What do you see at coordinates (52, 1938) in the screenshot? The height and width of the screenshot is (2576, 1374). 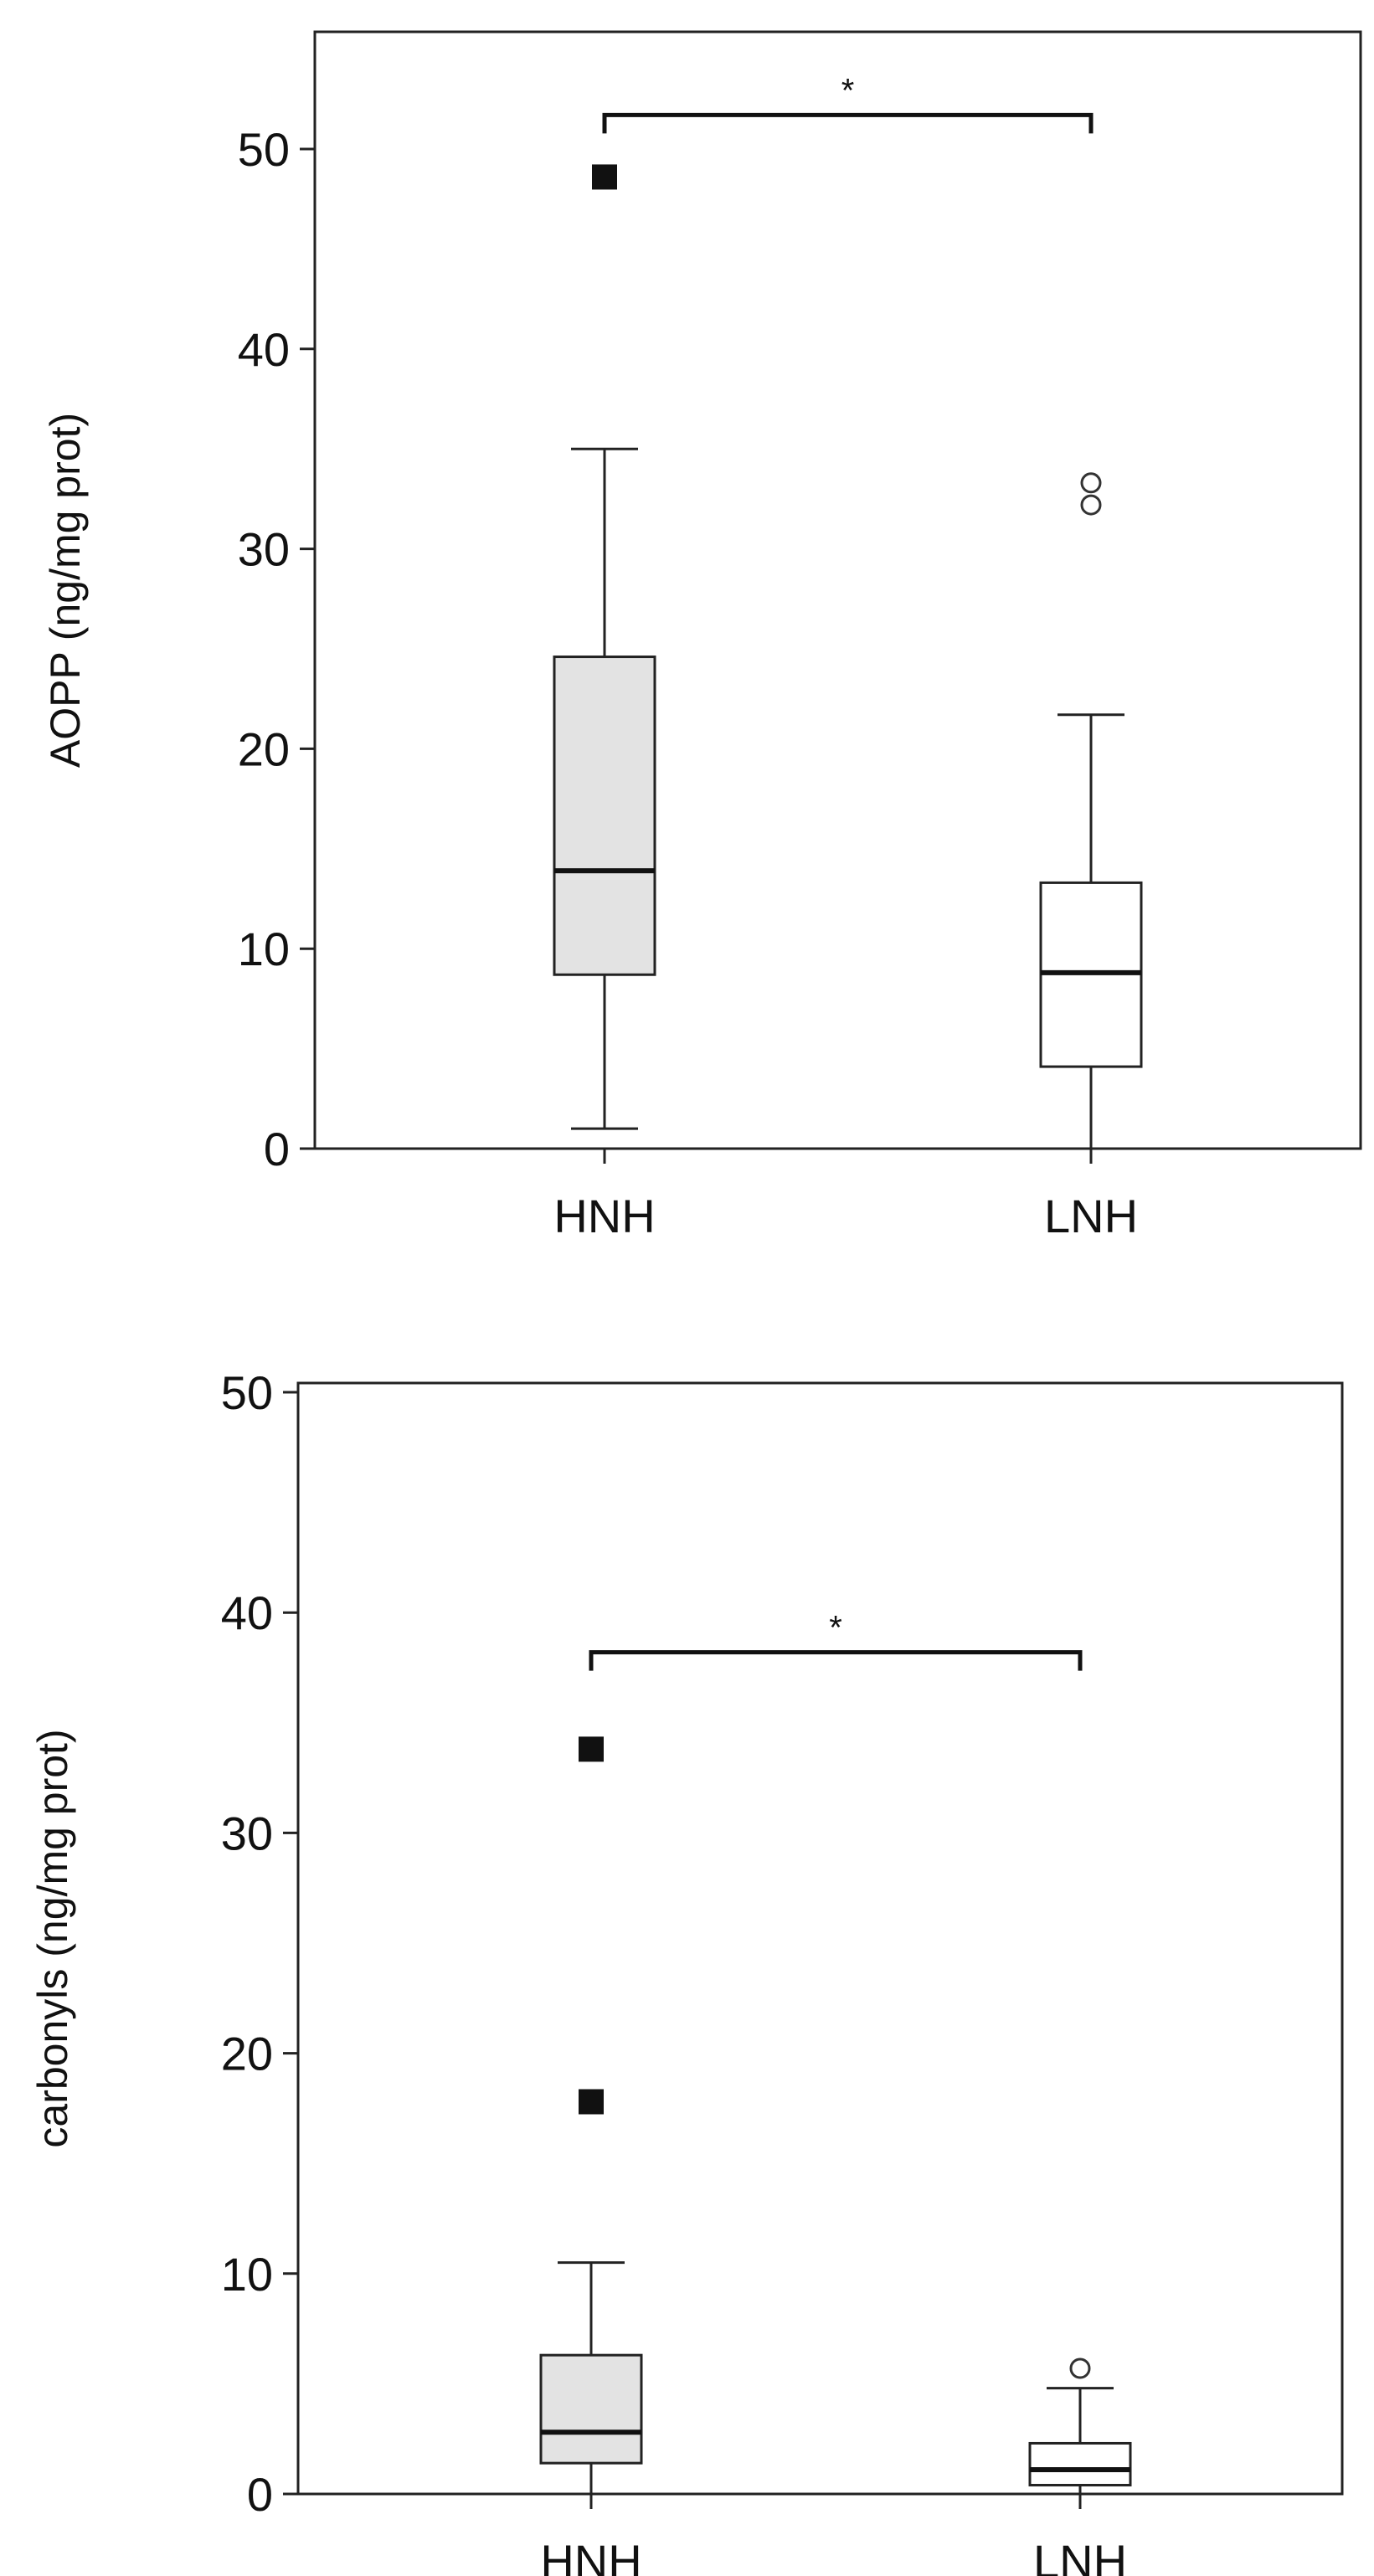 I see `y-axis-title: carbonyls (ng/mg prot)` at bounding box center [52, 1938].